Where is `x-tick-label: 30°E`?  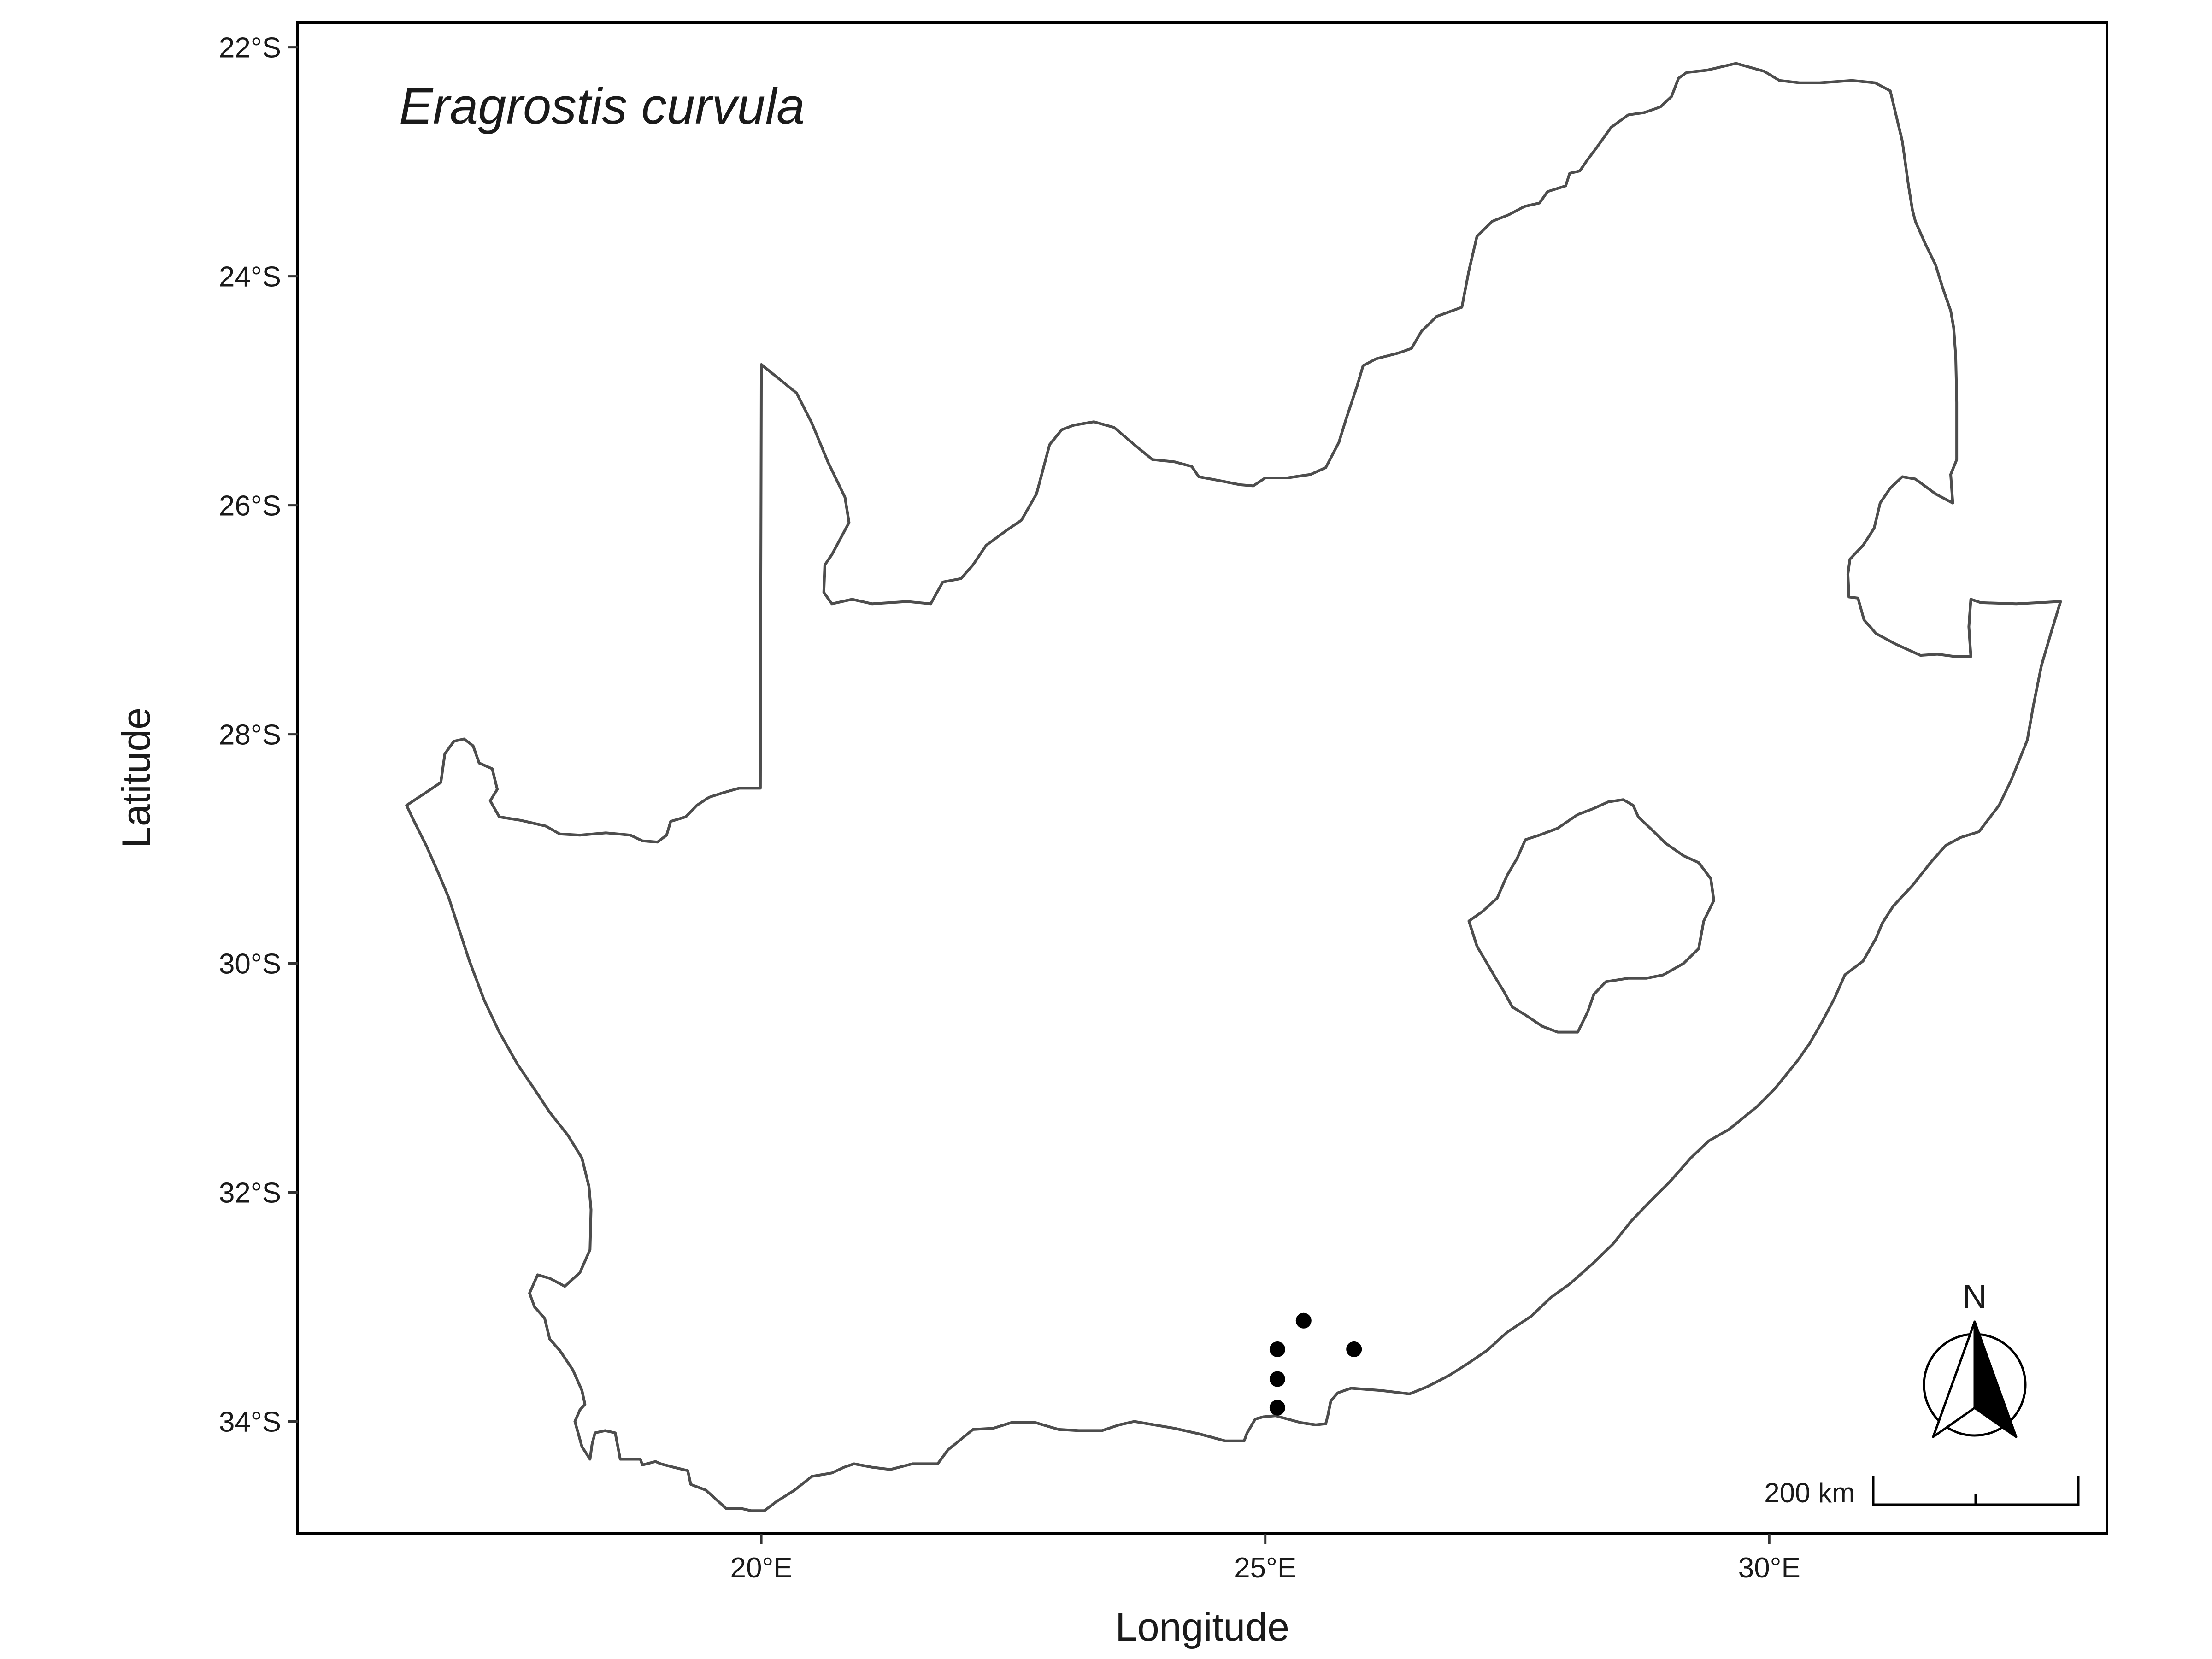 x-tick-label: 30°E is located at coordinates (1769, 1568).